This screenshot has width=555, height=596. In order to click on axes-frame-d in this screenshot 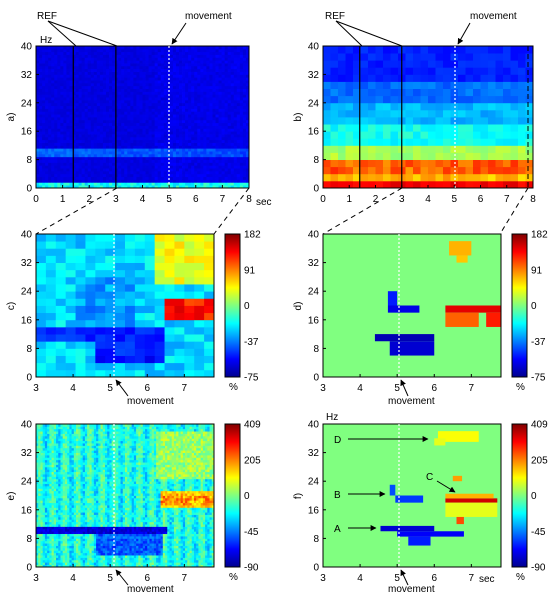, I will do `click(412, 305)`.